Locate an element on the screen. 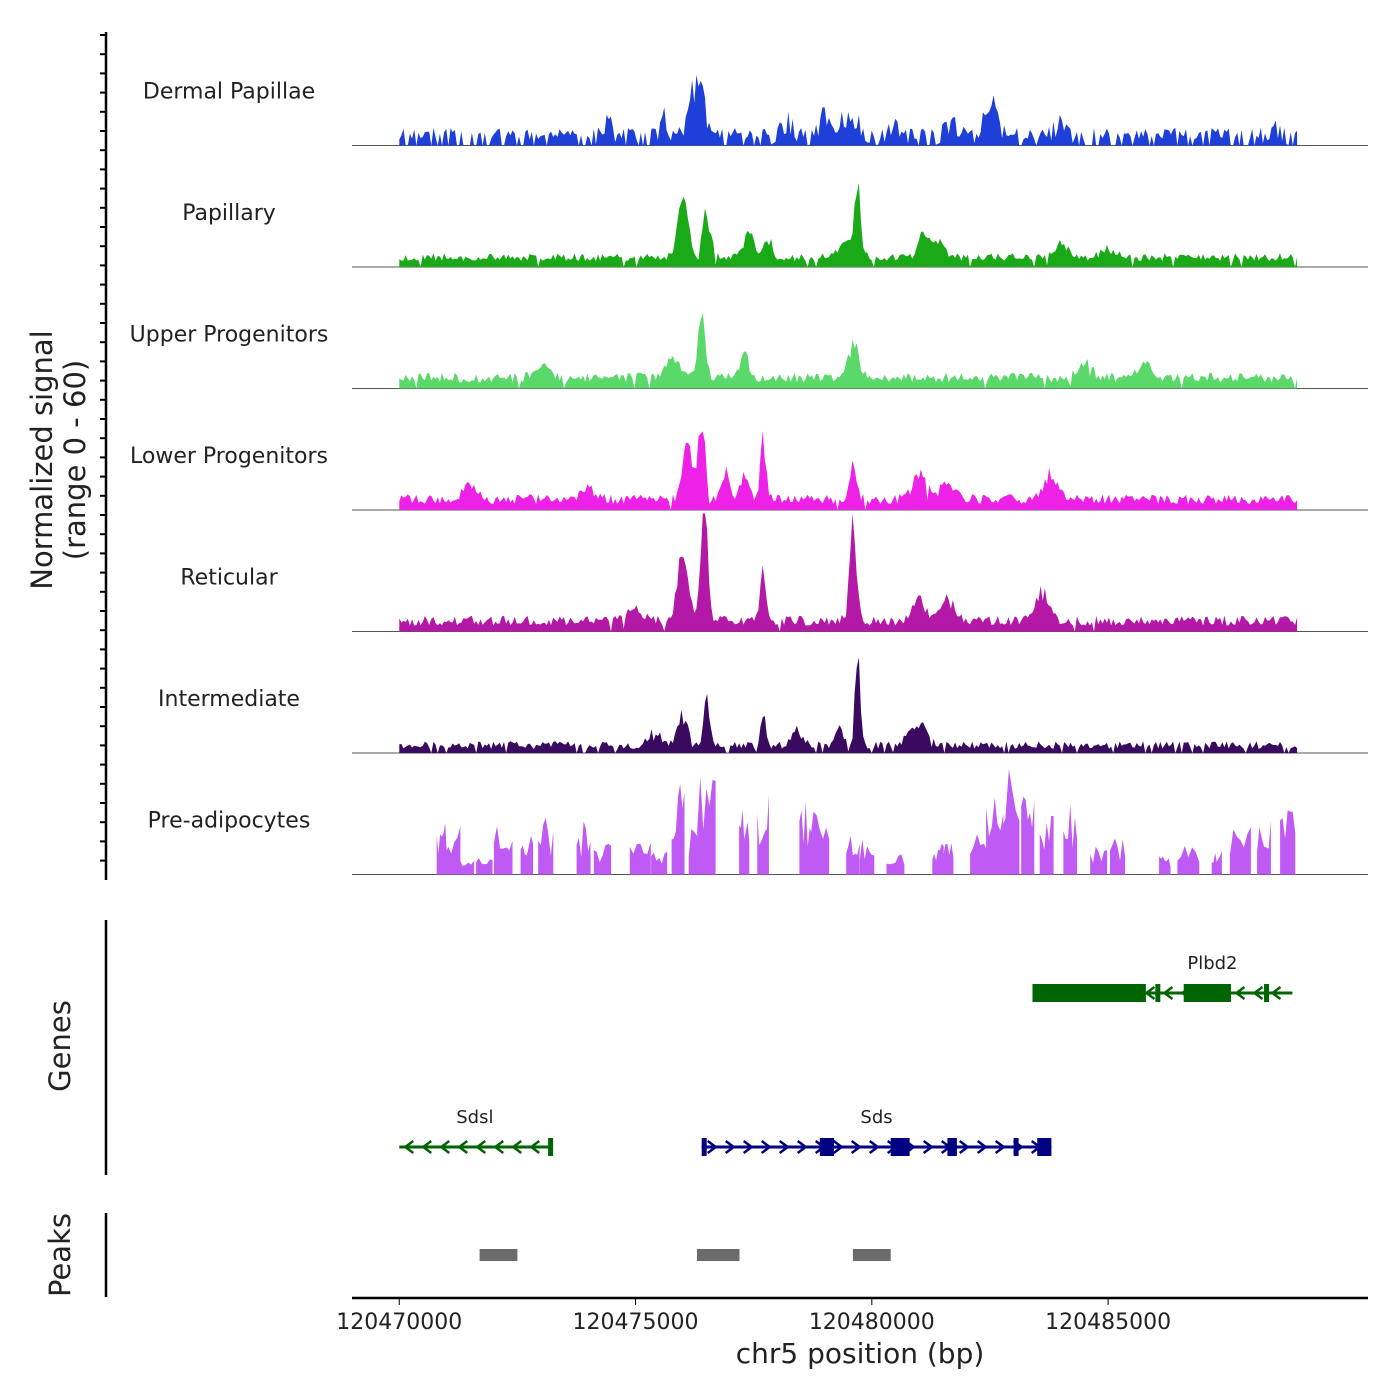  gene-label: Sds is located at coordinates (876, 1117).